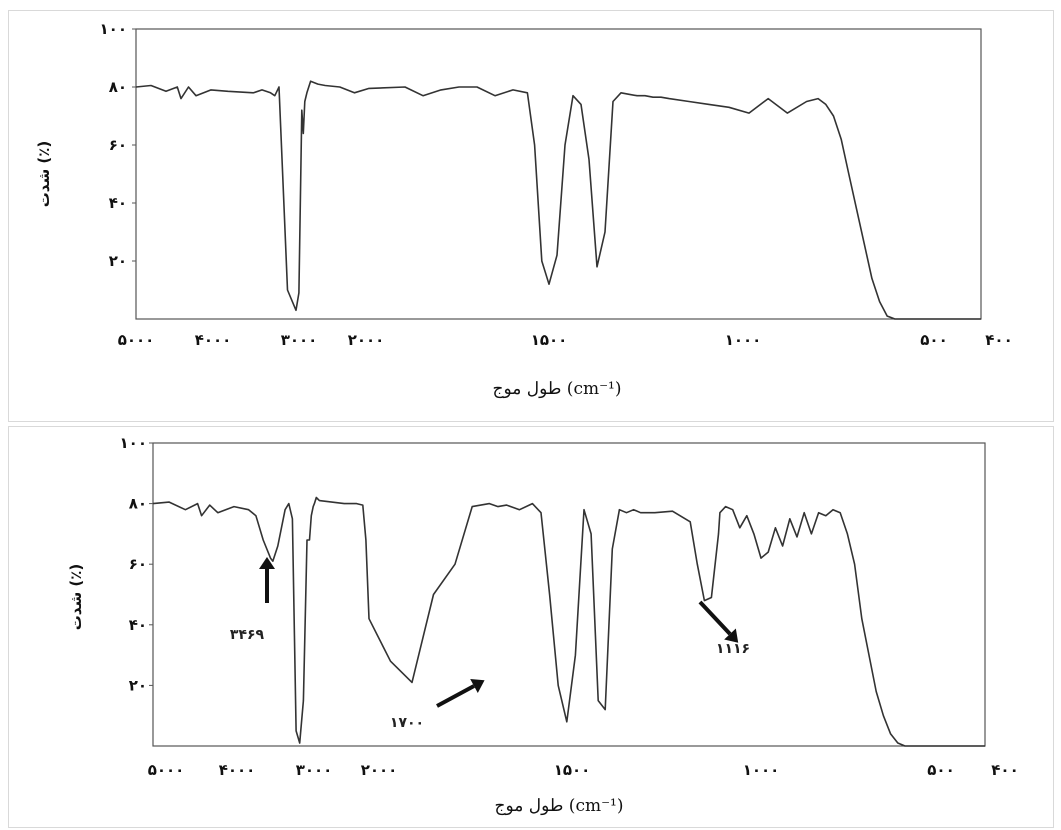  What do you see at coordinates (407, 723) in the screenshot?
I see `annotation-label: ۱۷۰۰` at bounding box center [407, 723].